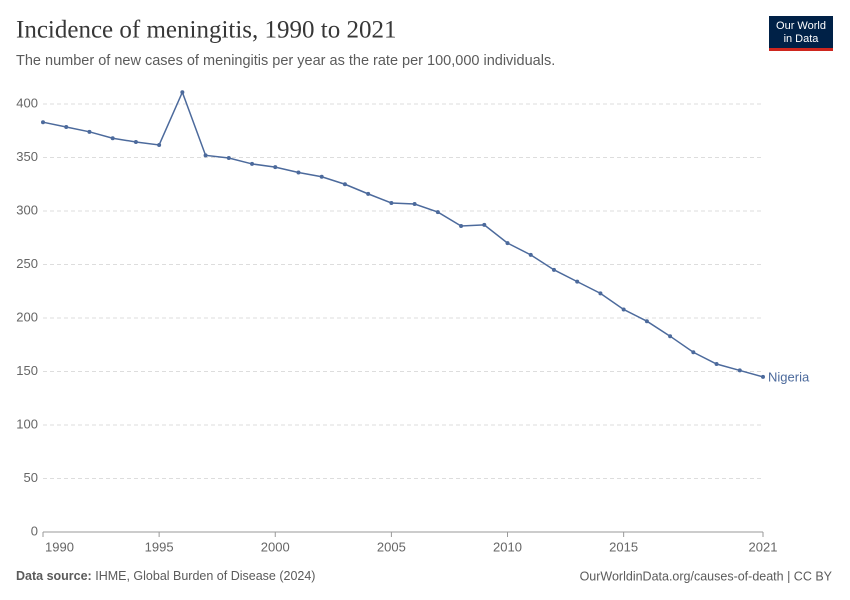 The height and width of the screenshot is (600, 850). I want to click on logo-text: Our World, so click(801, 26).